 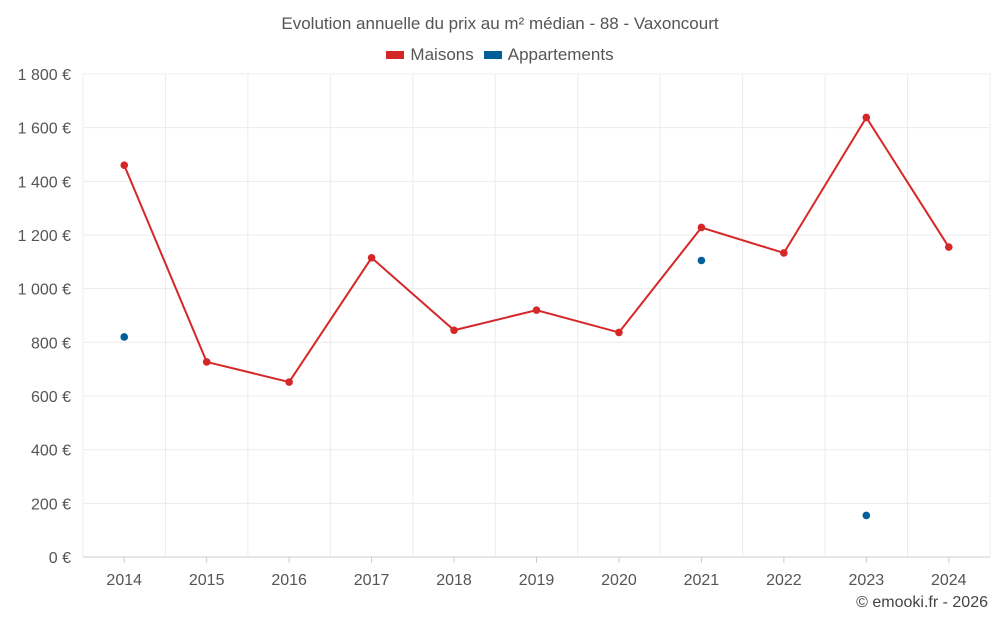 I want to click on legend-swatch-appartements, so click(x=492, y=55).